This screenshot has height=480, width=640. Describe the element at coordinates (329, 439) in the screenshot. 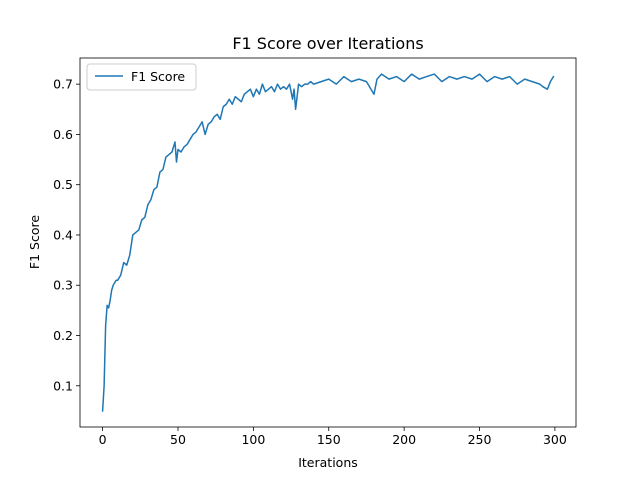

I see `x-tick-label: 150` at that location.